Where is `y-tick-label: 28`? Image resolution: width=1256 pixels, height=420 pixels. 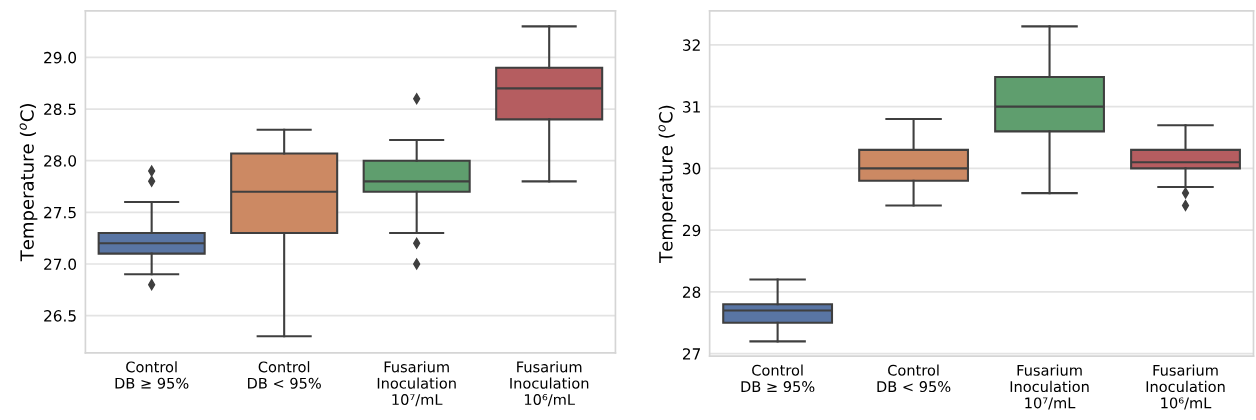 y-tick-label: 28 is located at coordinates (691, 292).